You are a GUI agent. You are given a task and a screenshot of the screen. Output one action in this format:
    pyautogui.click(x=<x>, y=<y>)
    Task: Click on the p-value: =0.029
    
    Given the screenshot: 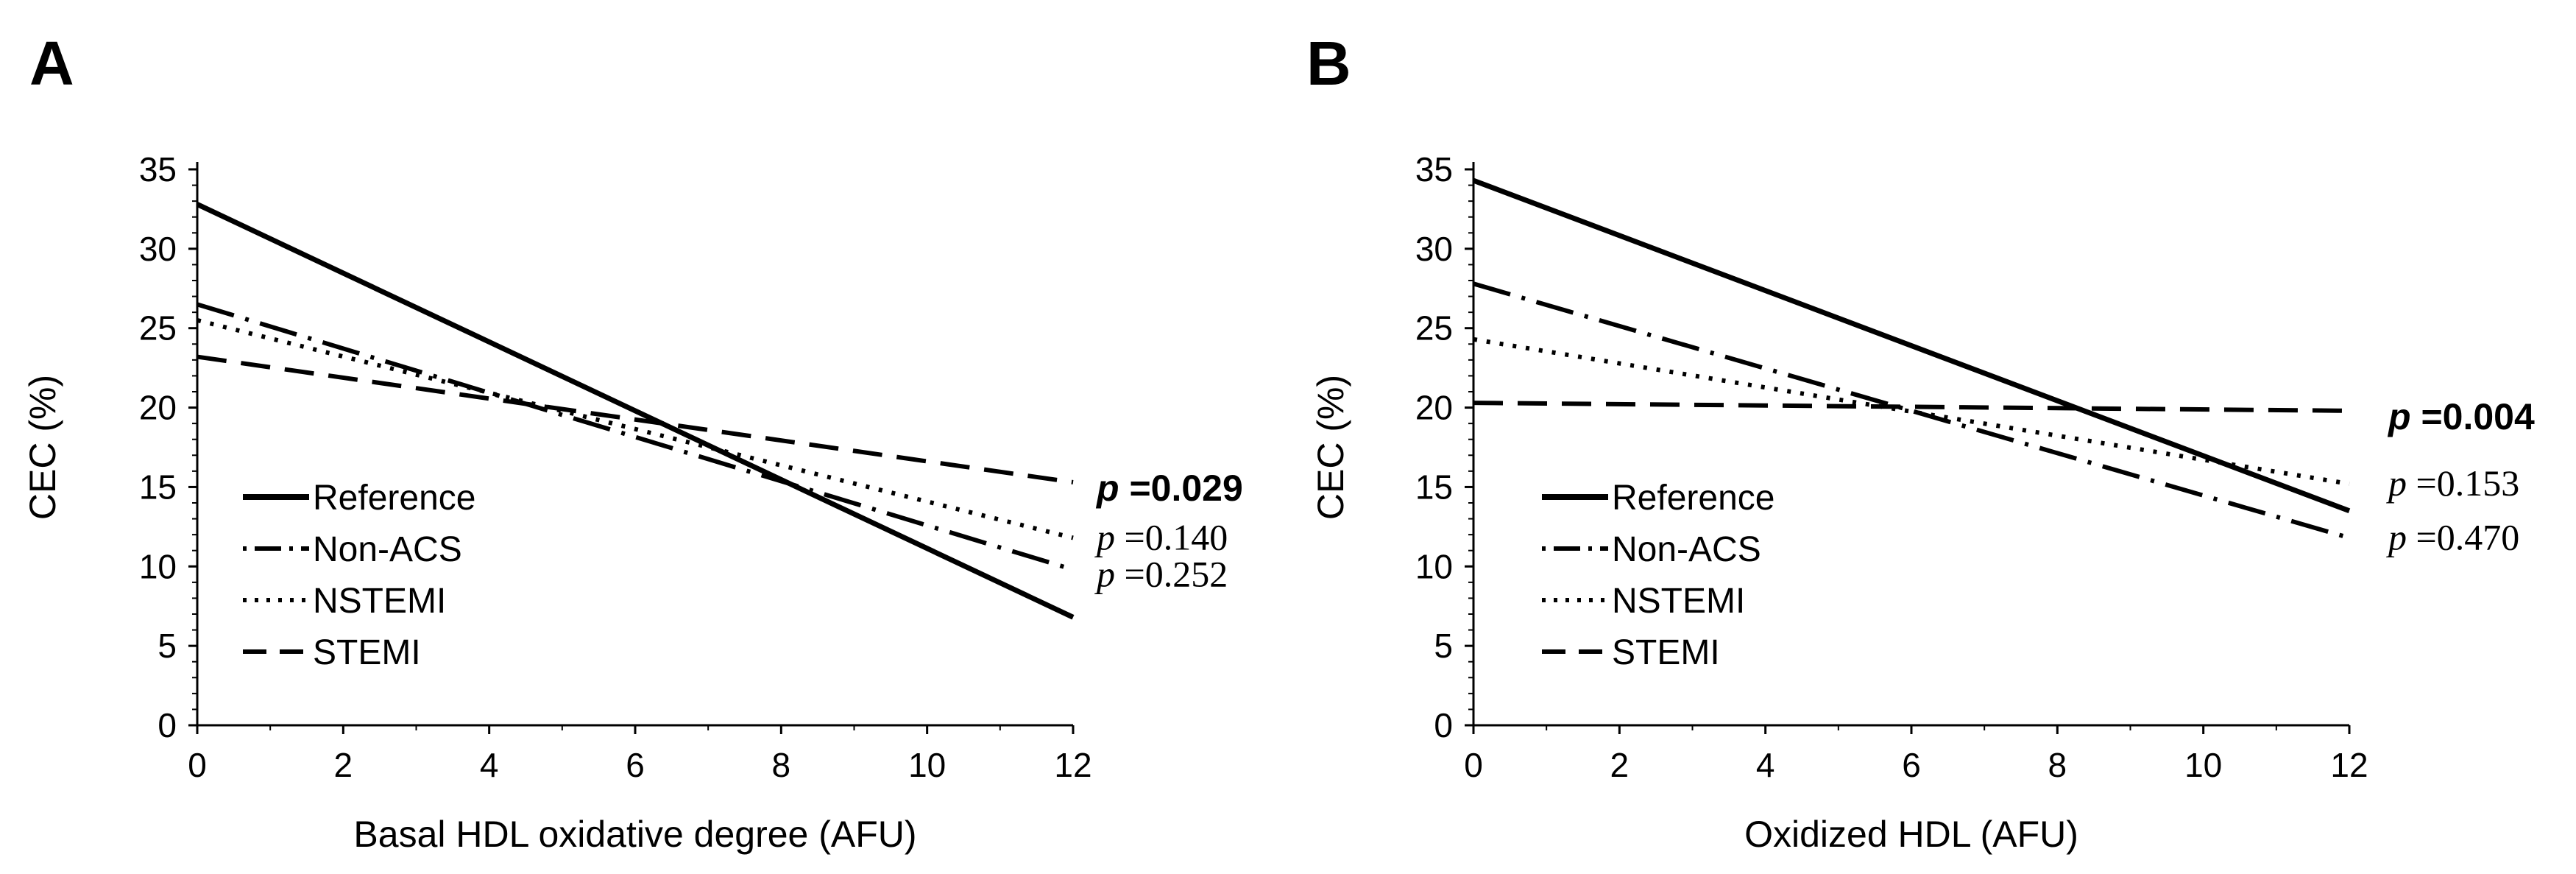 What is the action you would take?
    pyautogui.click(x=1181, y=489)
    